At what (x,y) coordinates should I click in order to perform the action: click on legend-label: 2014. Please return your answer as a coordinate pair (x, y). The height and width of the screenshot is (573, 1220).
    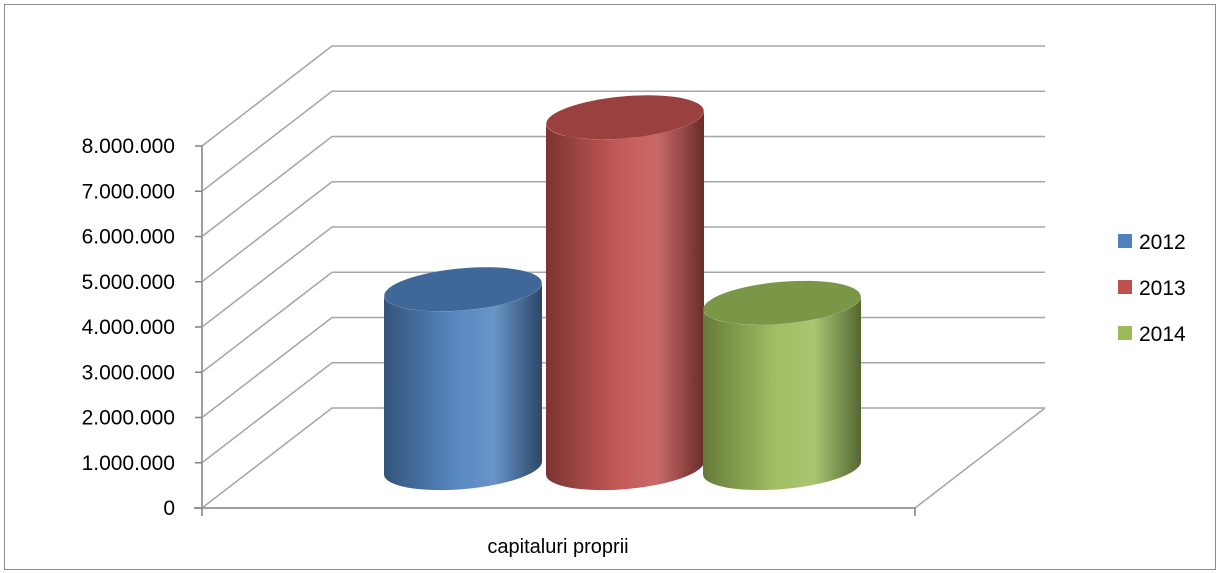
    Looking at the image, I should click on (1162, 334).